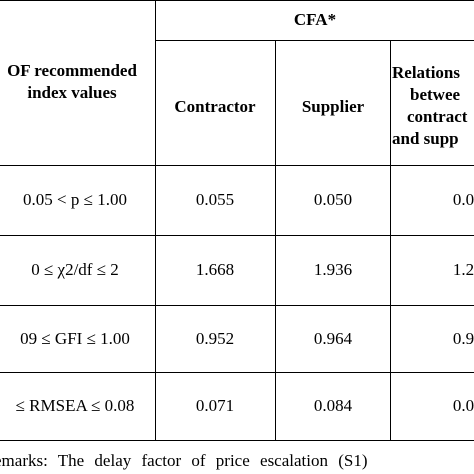  Describe the element at coordinates (463, 269) in the screenshot. I see `value-cell: 1.280` at that location.